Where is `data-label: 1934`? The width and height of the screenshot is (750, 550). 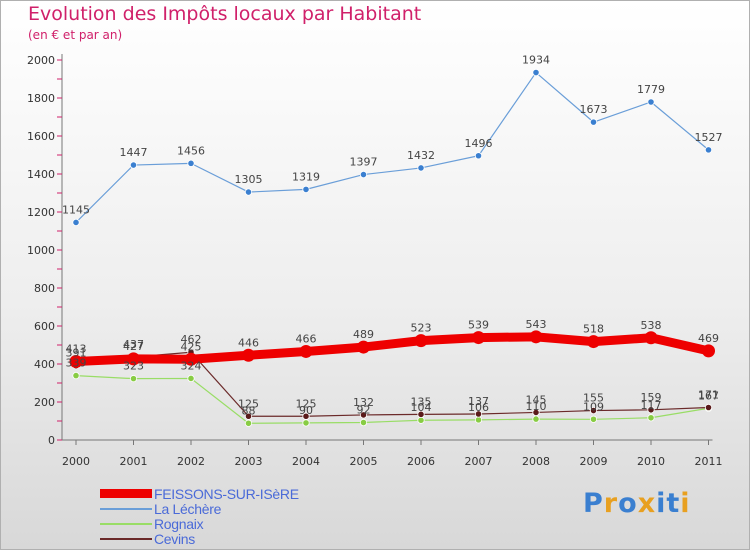
data-label: 1934 is located at coordinates (536, 60).